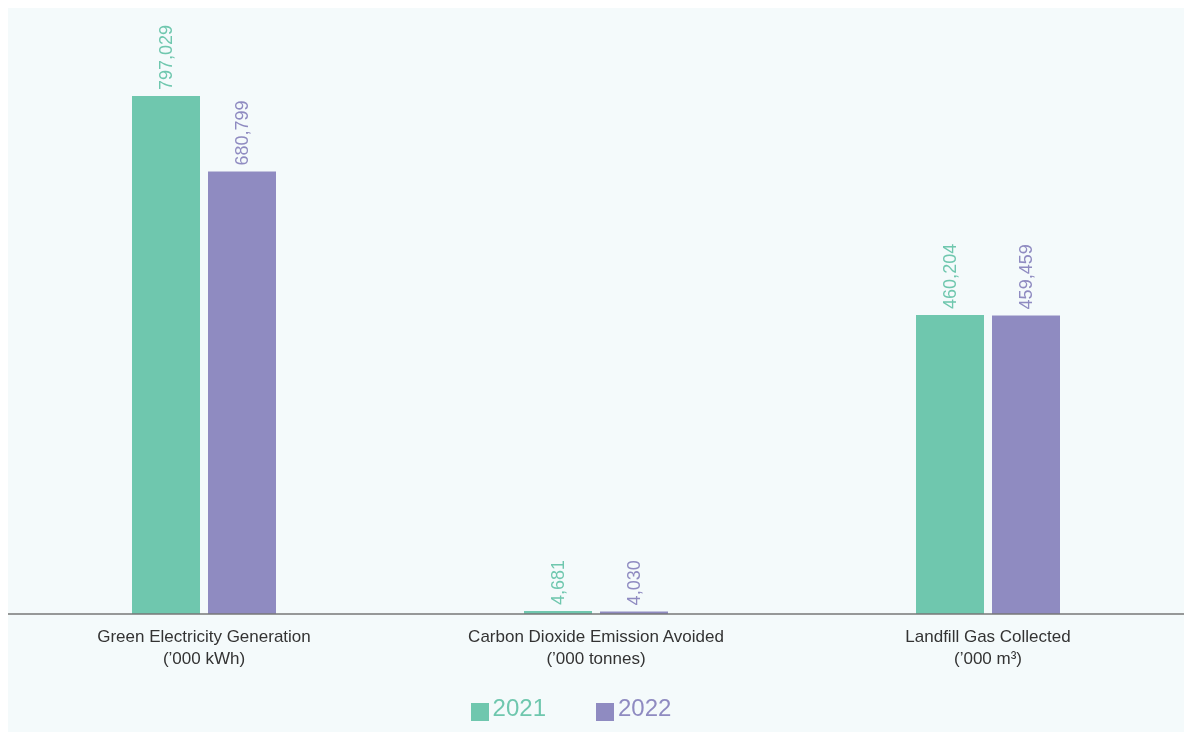 The width and height of the screenshot is (1192, 740). Describe the element at coordinates (950, 276) in the screenshot. I see `data-label: 460,204` at that location.